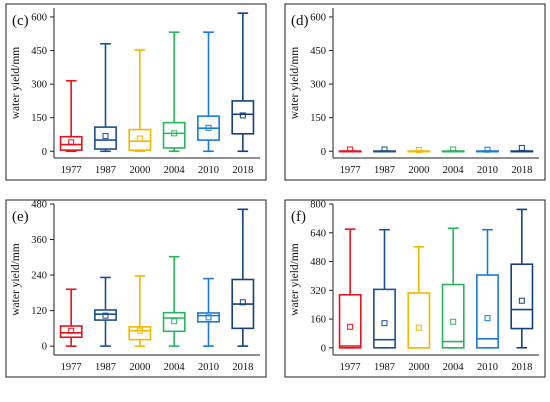 The width and height of the screenshot is (550, 402). Describe the element at coordinates (39, 311) in the screenshot. I see `y-tick-label: 120` at that location.